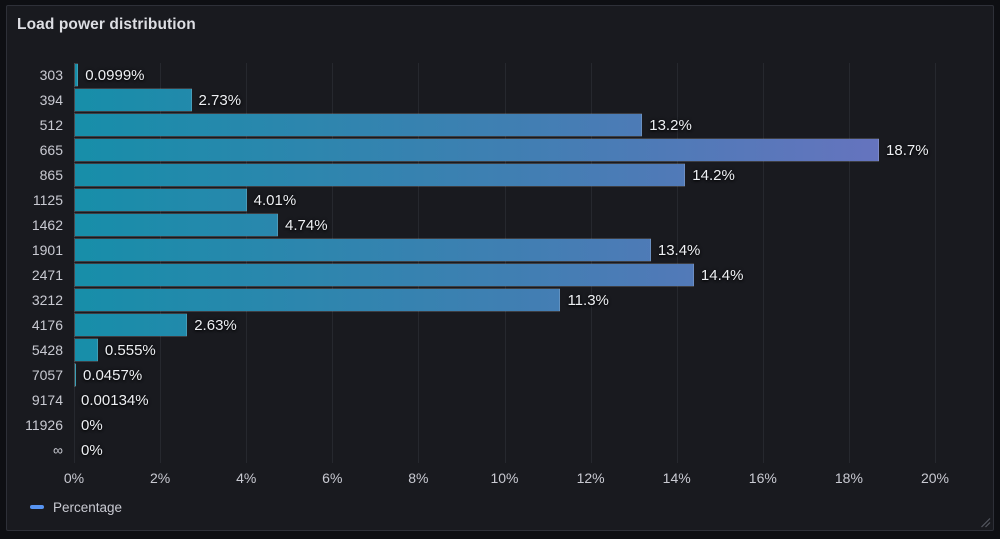 The height and width of the screenshot is (539, 1000). What do you see at coordinates (907, 150) in the screenshot?
I see `bar-value-label: 18.7%` at bounding box center [907, 150].